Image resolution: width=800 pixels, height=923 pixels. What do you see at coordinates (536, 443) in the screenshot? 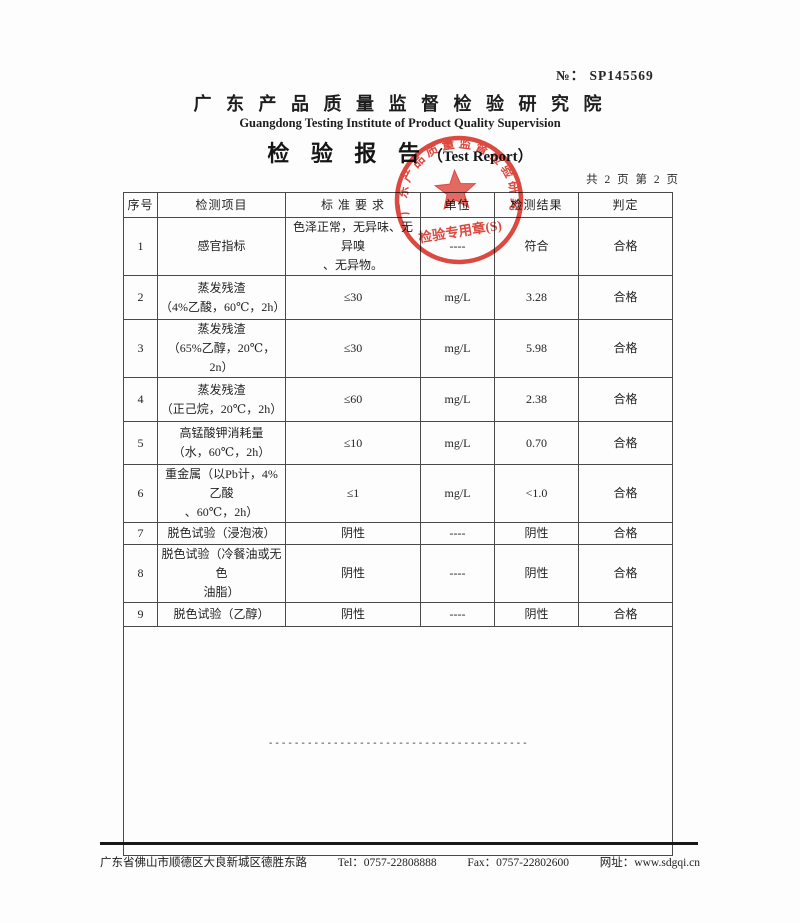
I see `cell-result: 0.70` at bounding box center [536, 443].